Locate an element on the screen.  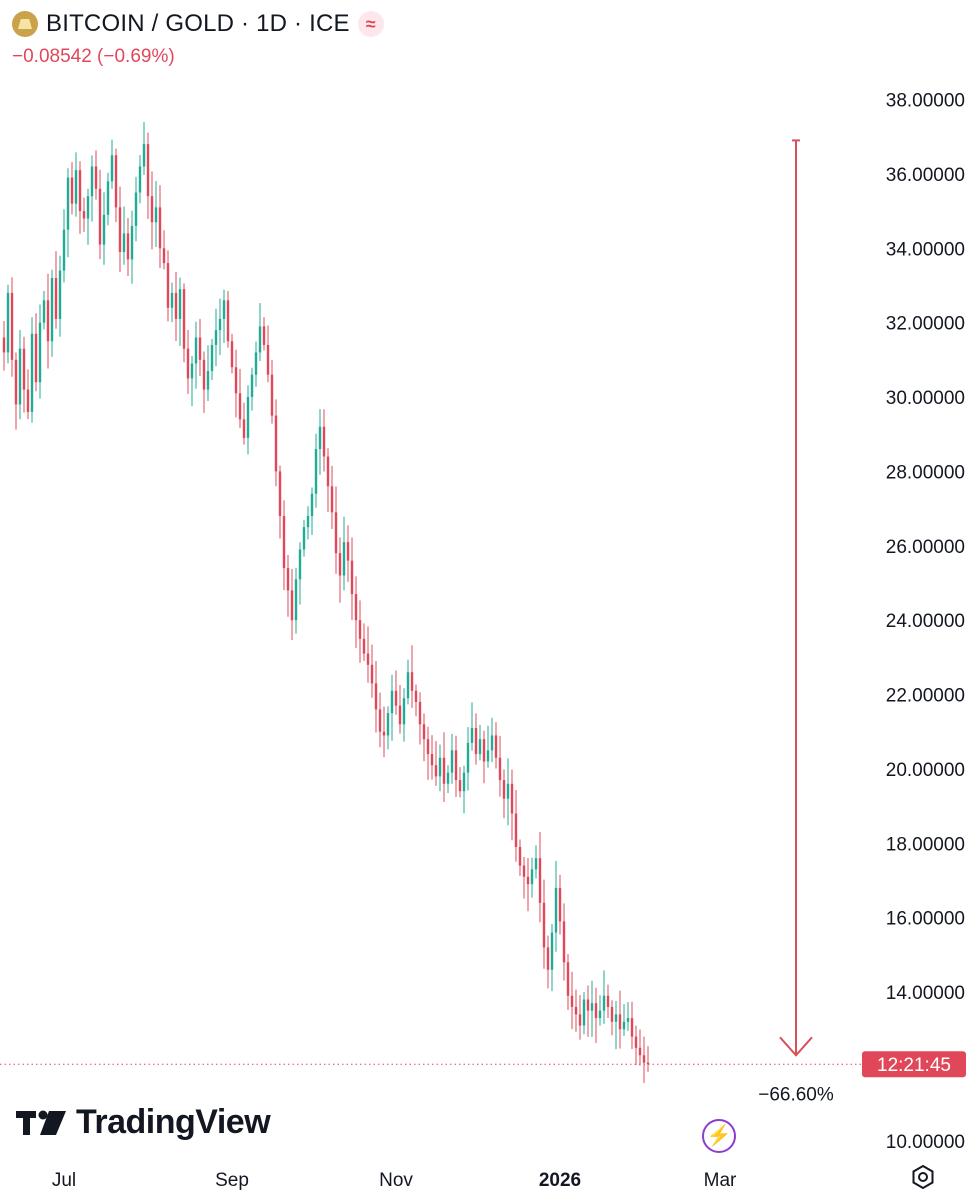
wave-icon: ≈ is located at coordinates (370, 24).